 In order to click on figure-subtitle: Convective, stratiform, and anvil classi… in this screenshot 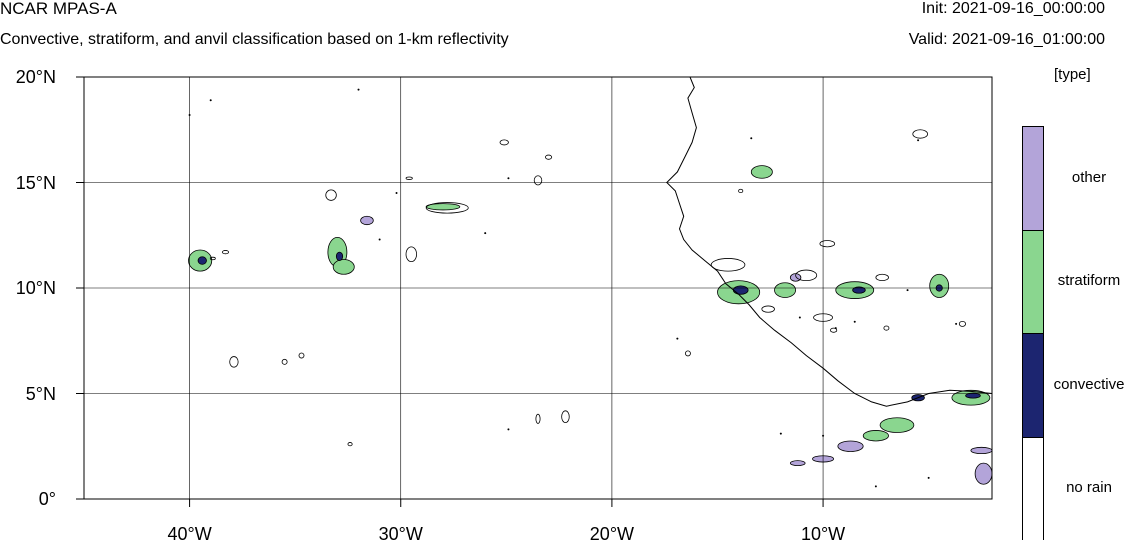, I will do `click(254, 39)`.